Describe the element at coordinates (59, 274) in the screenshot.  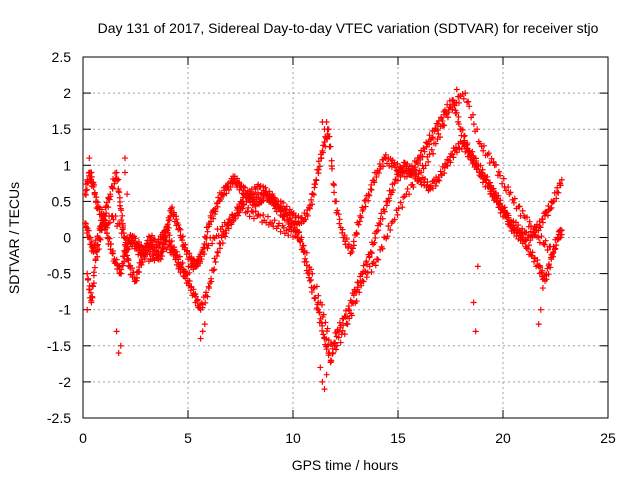
I see `y-tick-label: -0.5` at that location.